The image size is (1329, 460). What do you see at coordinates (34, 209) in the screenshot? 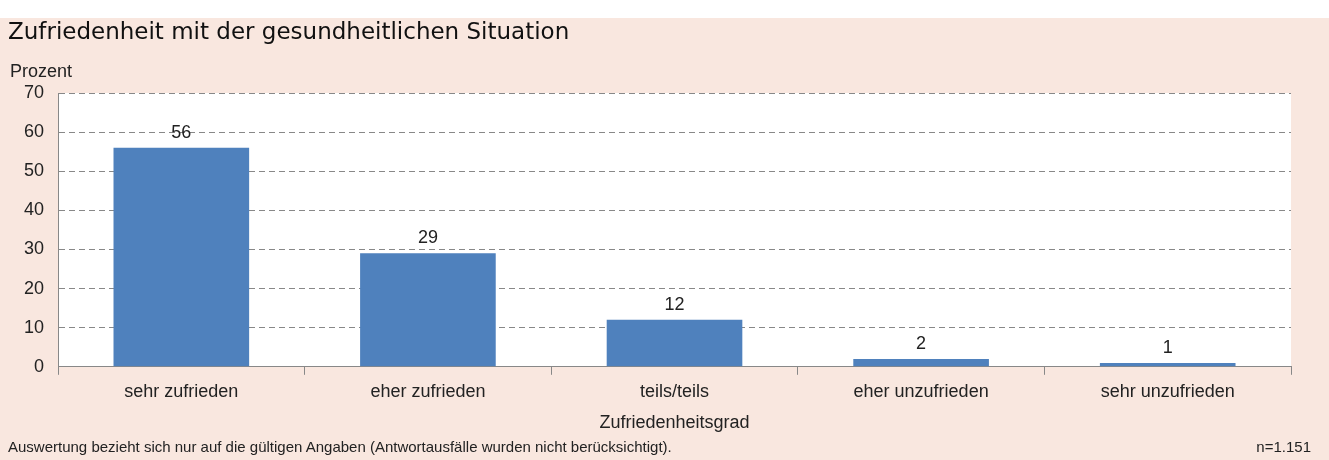
I see `y-tick-label: 40` at bounding box center [34, 209].